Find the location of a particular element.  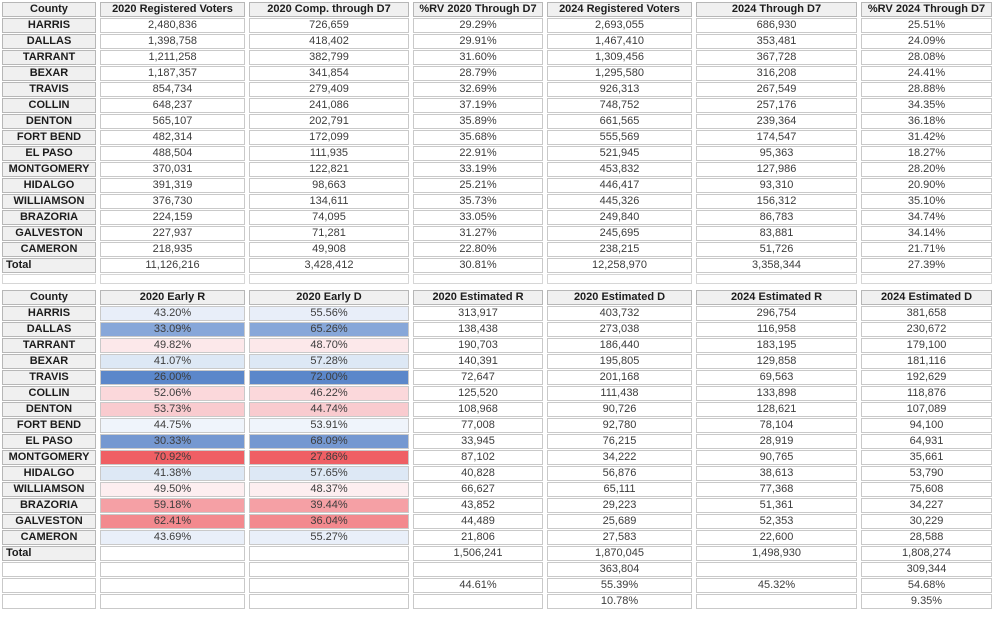

value-cell: 52.06% is located at coordinates (172, 393).